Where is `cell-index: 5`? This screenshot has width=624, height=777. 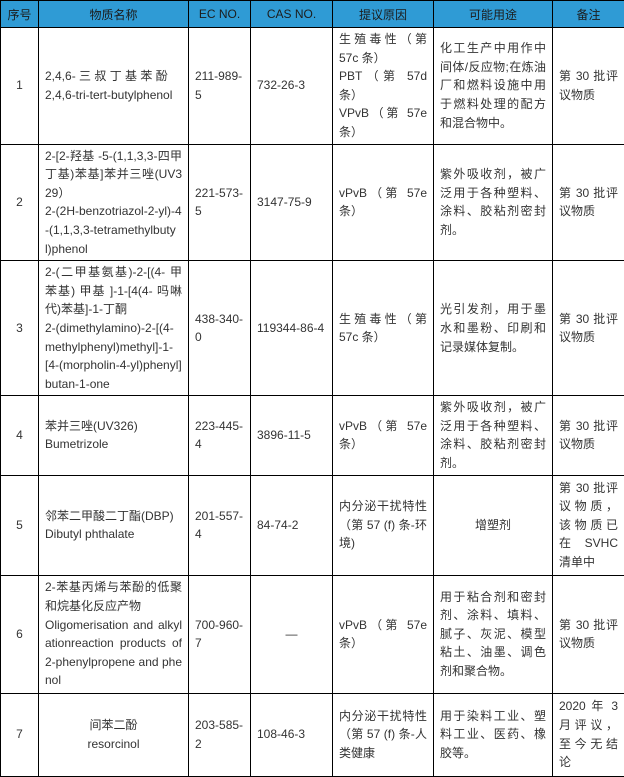
cell-index: 5 is located at coordinates (20, 525).